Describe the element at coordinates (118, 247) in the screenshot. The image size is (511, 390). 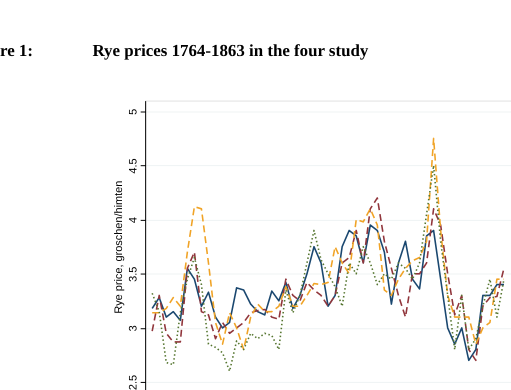
I see `y-axis-title: Rye price, groschen/himten` at that location.